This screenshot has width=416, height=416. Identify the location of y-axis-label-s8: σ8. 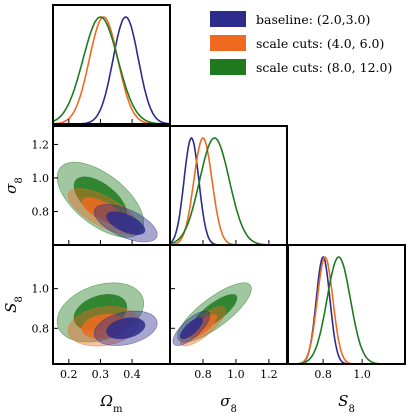
(13, 185).